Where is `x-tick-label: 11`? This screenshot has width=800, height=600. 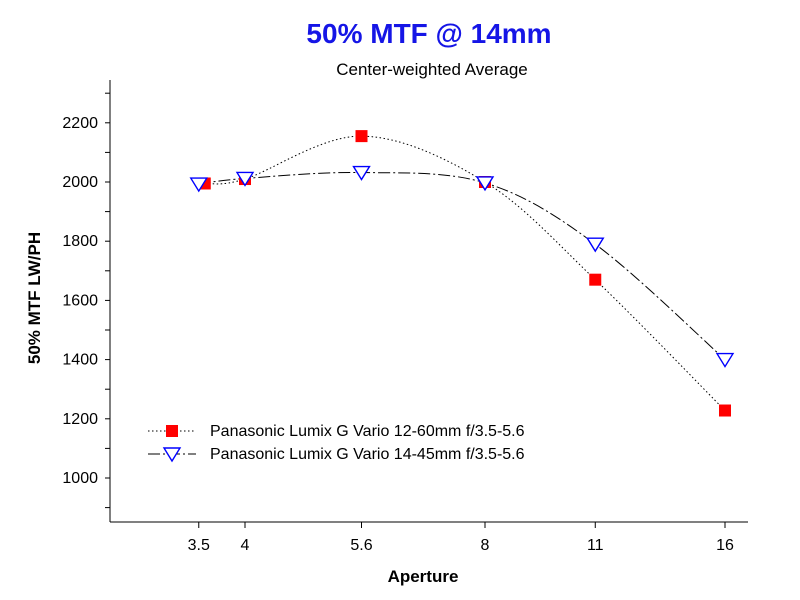
x-tick-label: 11 is located at coordinates (595, 545).